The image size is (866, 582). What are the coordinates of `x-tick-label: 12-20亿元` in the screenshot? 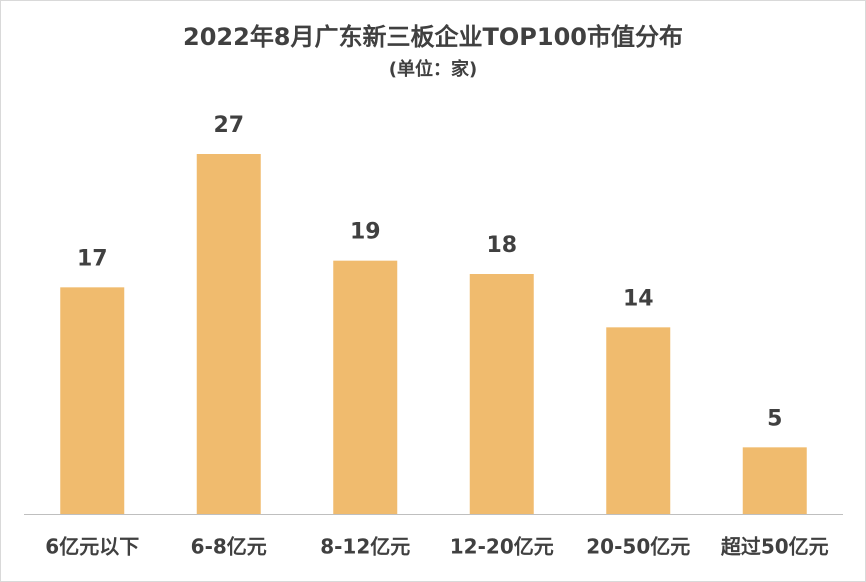 It's located at (502, 547).